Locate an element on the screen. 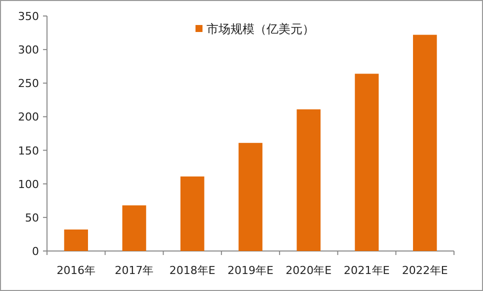 The image size is (483, 291). y-tick-label: 100 is located at coordinates (28, 184).